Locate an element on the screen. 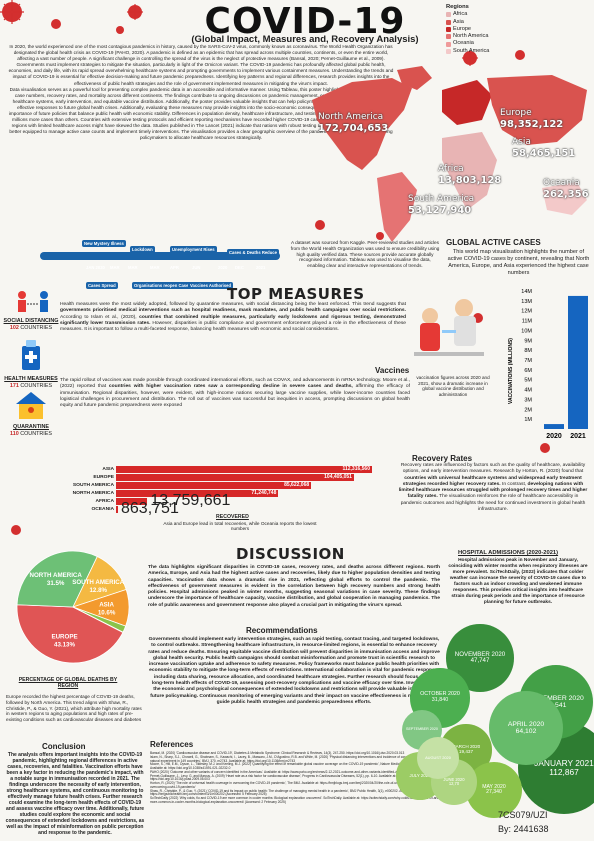 This screenshot has width=594, height=841. recovered-bar-row: SOUTH AMERICA 85,622,068 is located at coordinates (185, 485).